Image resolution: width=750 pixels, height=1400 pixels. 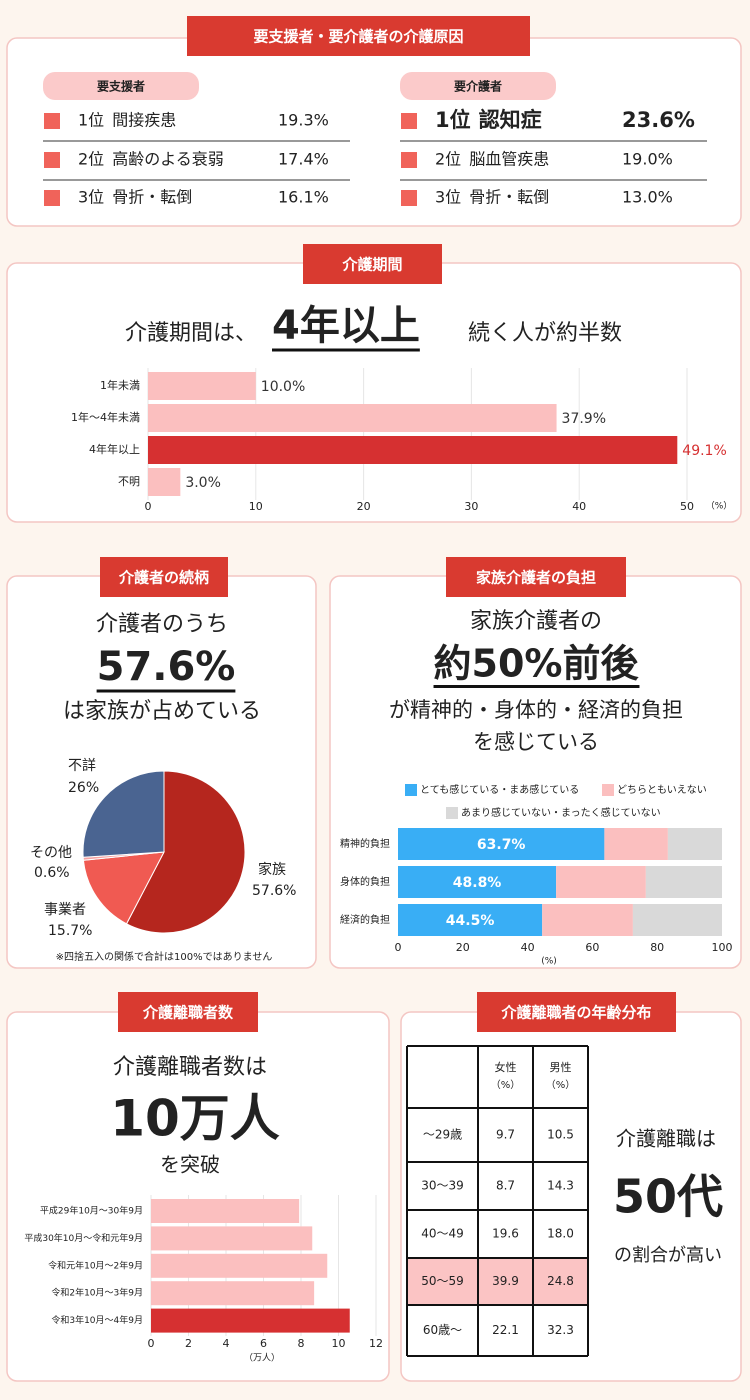 I want to click on cause-value: 17.4%, so click(x=303, y=159).